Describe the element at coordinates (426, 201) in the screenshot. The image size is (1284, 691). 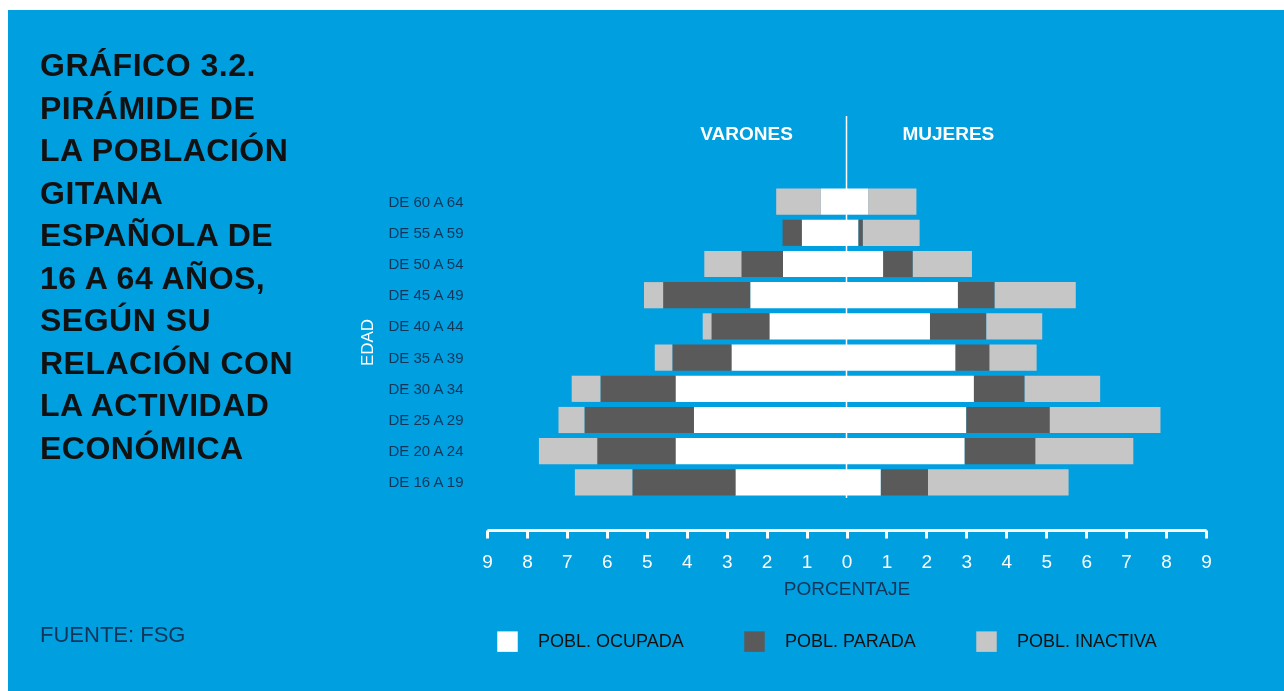
I see `y-tick-label: DE 60 A 64` at that location.